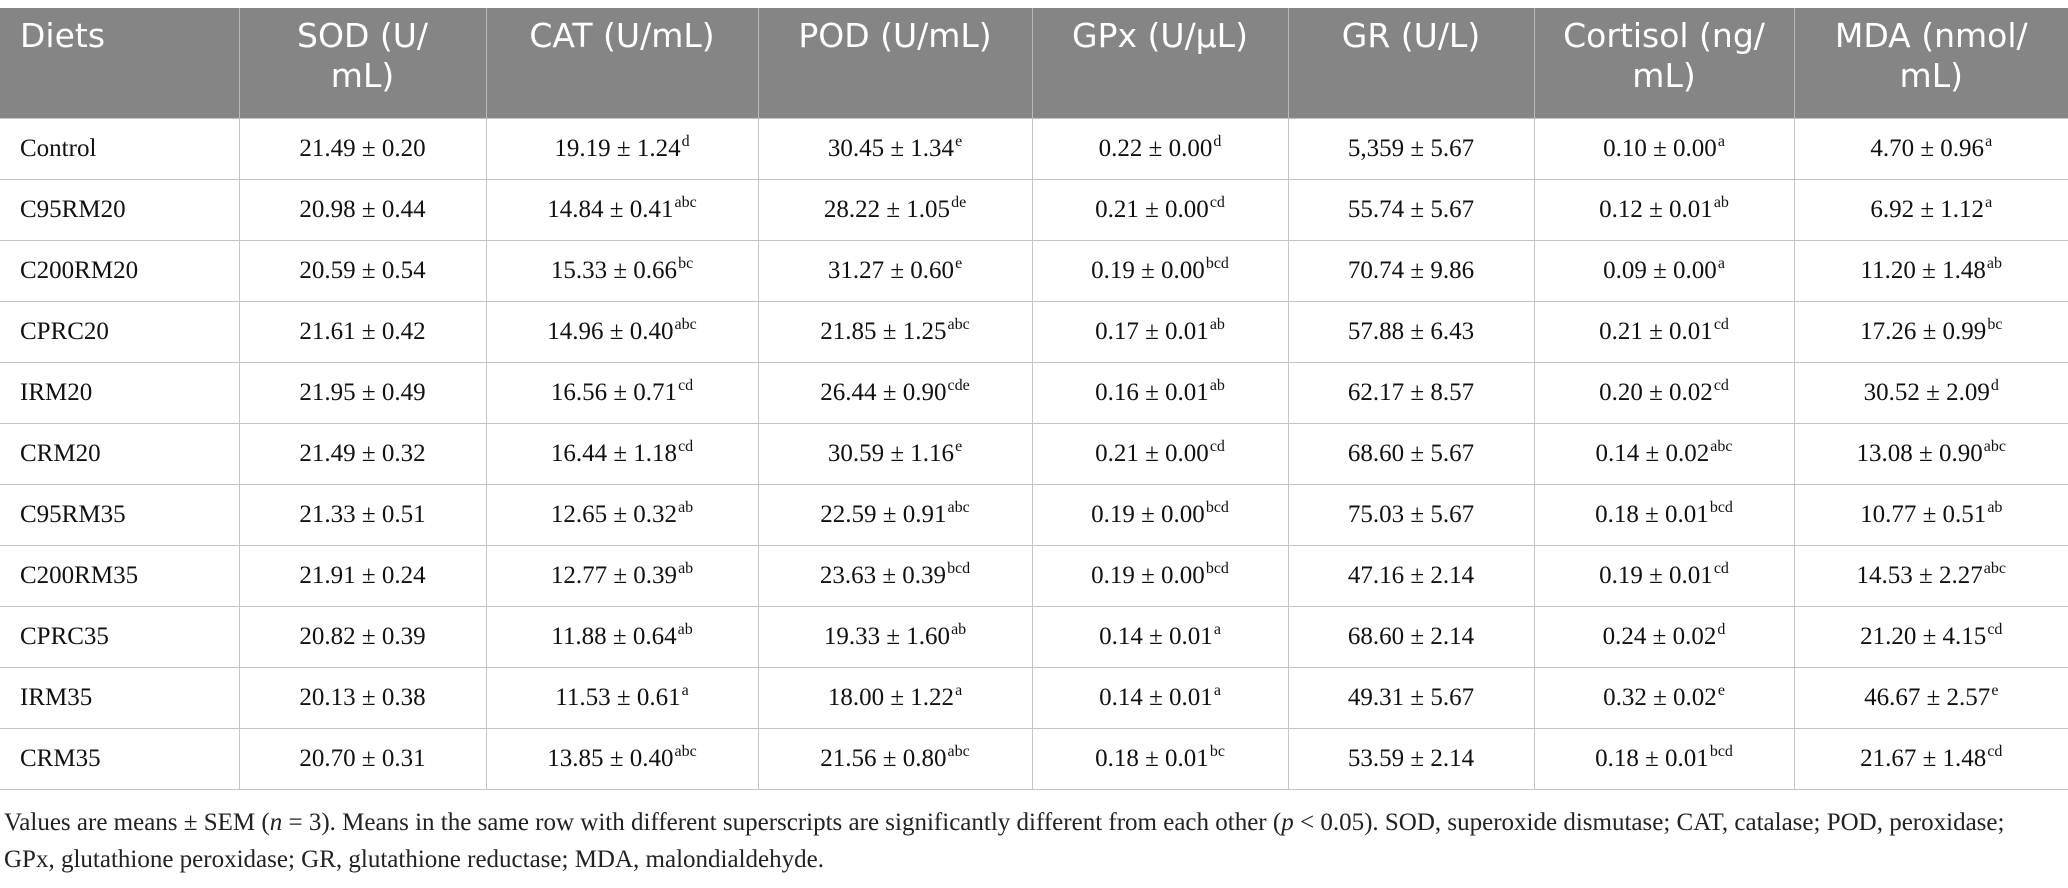  What do you see at coordinates (614, 636) in the screenshot?
I see `cell-value: 11.88 ± 0.64` at bounding box center [614, 636].